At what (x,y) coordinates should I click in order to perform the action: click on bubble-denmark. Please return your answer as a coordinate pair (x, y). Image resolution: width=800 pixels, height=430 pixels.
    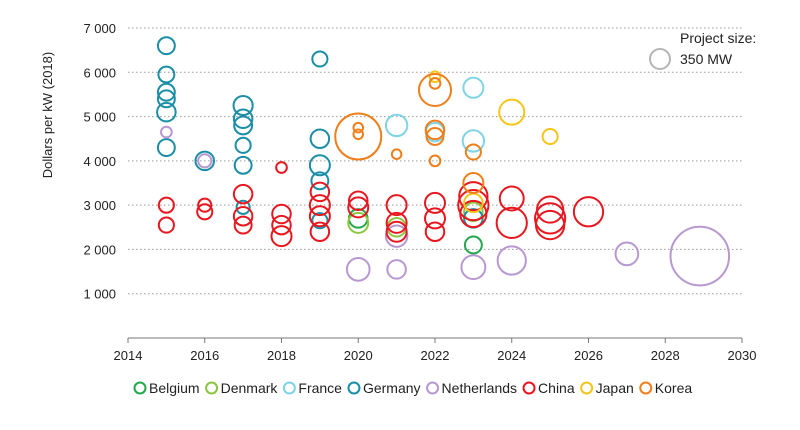
    Looking at the image, I should click on (358, 222).